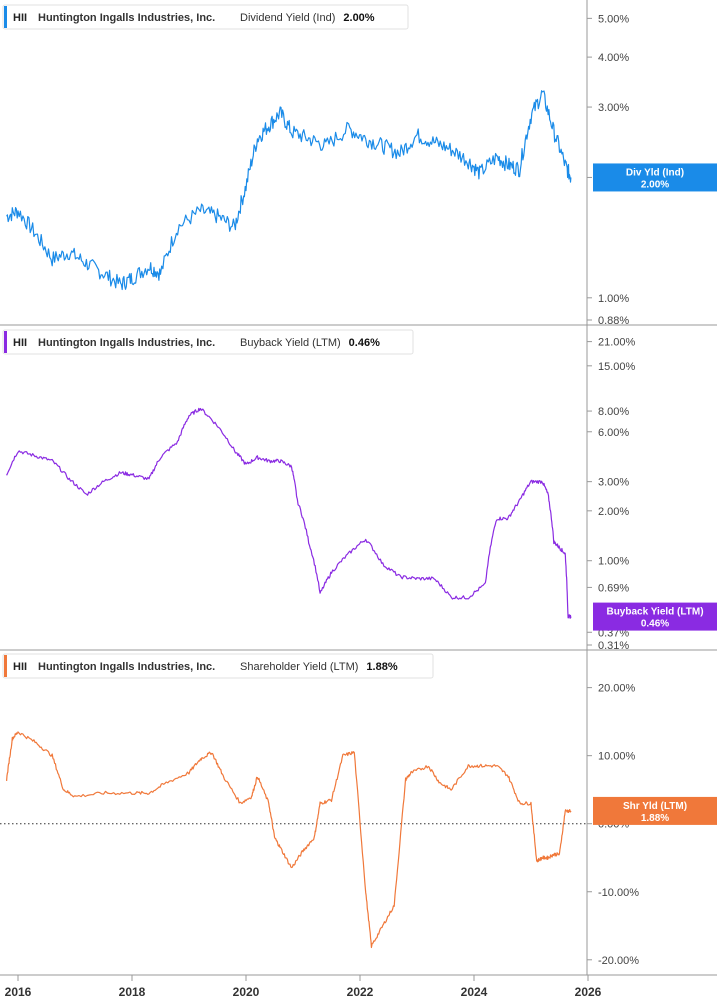  I want to click on x-tick-label: 2026, so click(588, 992).